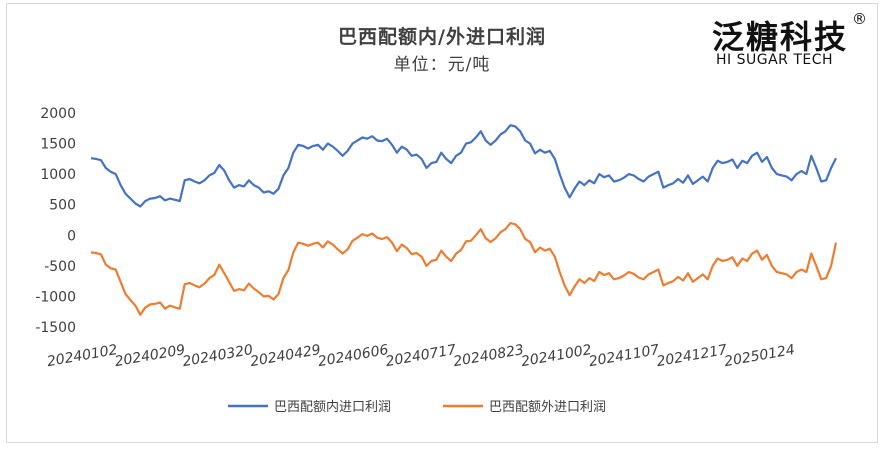 The width and height of the screenshot is (884, 452). Describe the element at coordinates (417, 407) in the screenshot. I see `legend: 巴西配额内进口利润 巴西配额外进口利润` at that location.